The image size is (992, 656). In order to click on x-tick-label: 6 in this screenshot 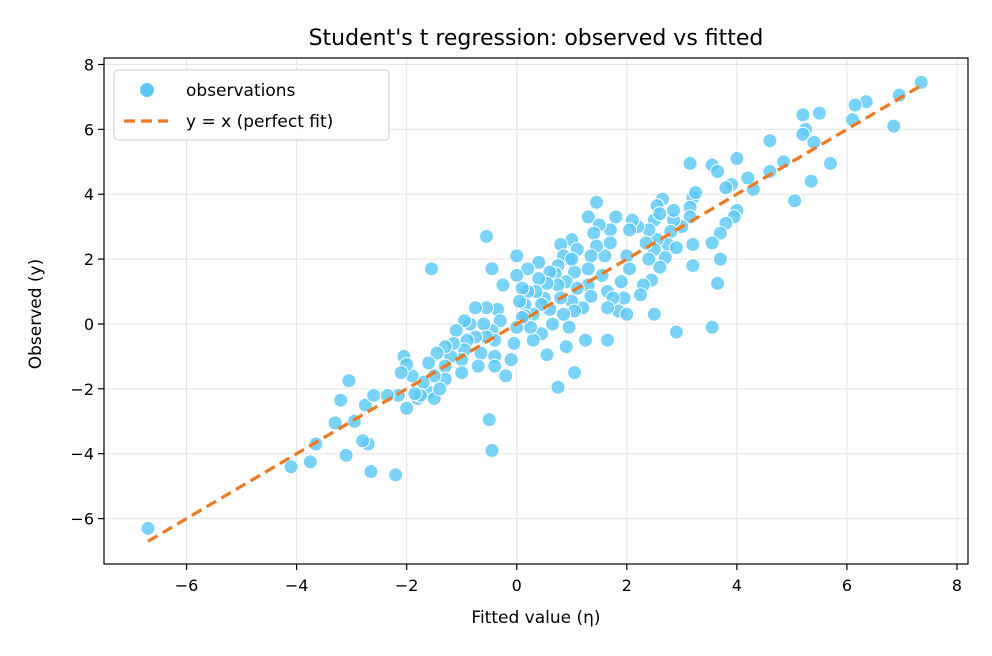, I will do `click(847, 585)`.